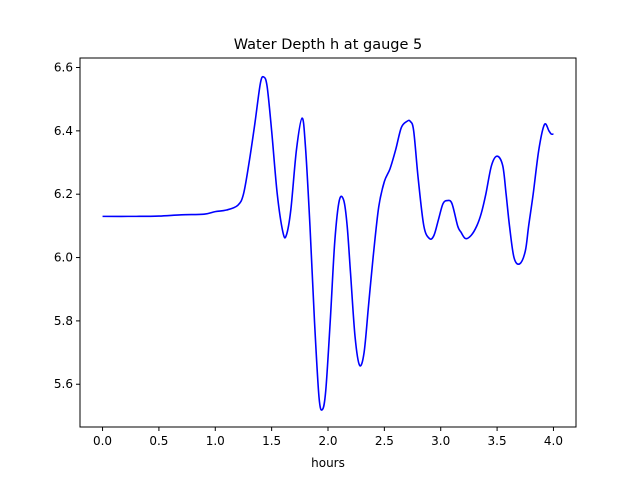  Describe the element at coordinates (63, 384) in the screenshot. I see `y-tick-label: 5.6` at that location.